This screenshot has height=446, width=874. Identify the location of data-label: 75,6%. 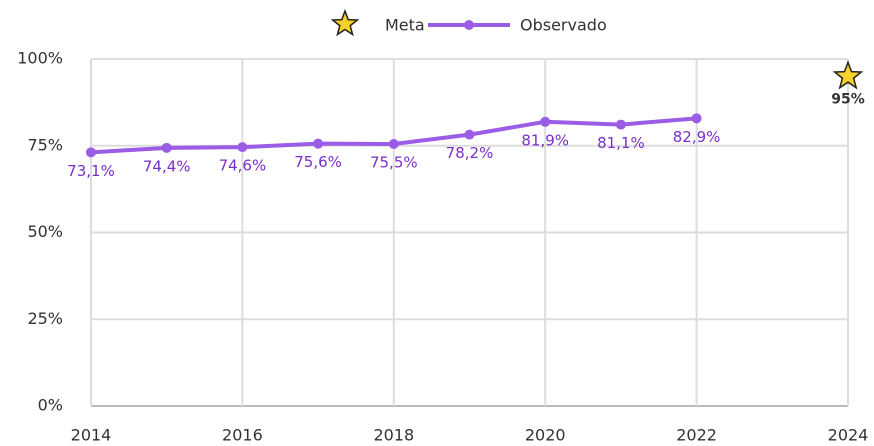
(318, 162).